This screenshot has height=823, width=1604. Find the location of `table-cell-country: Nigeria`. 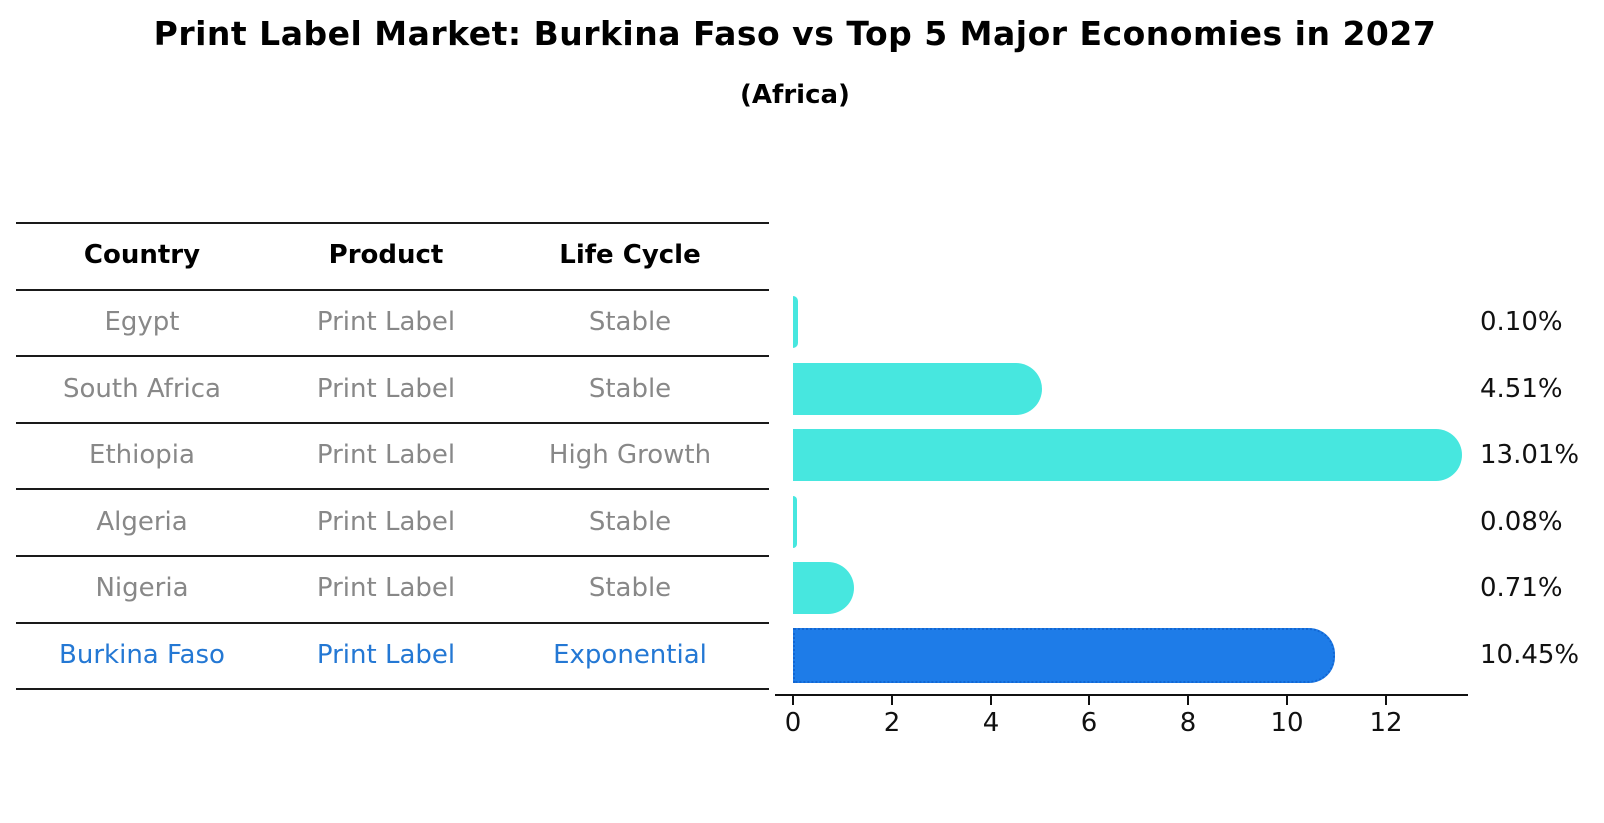

table-cell-country: Nigeria is located at coordinates (142, 588).